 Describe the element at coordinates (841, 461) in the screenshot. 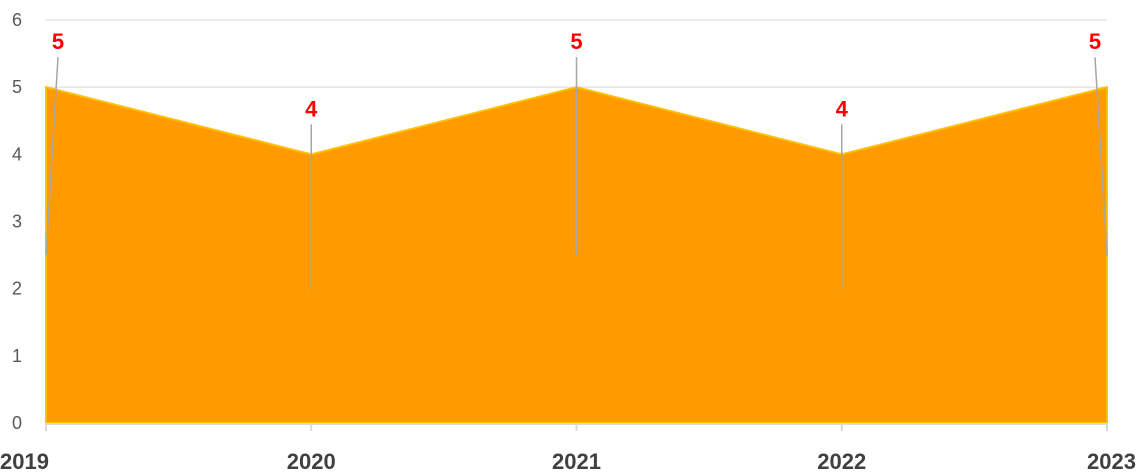

I see `x-tick-label-2022: 2022` at that location.